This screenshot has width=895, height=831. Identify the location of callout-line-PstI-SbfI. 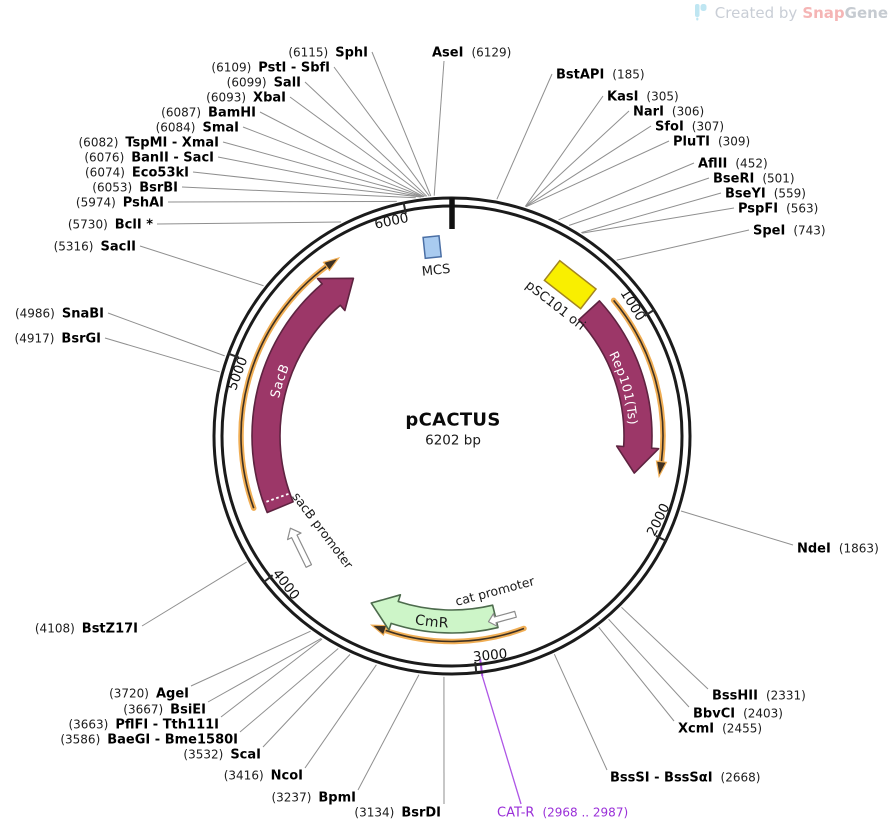
(381, 131).